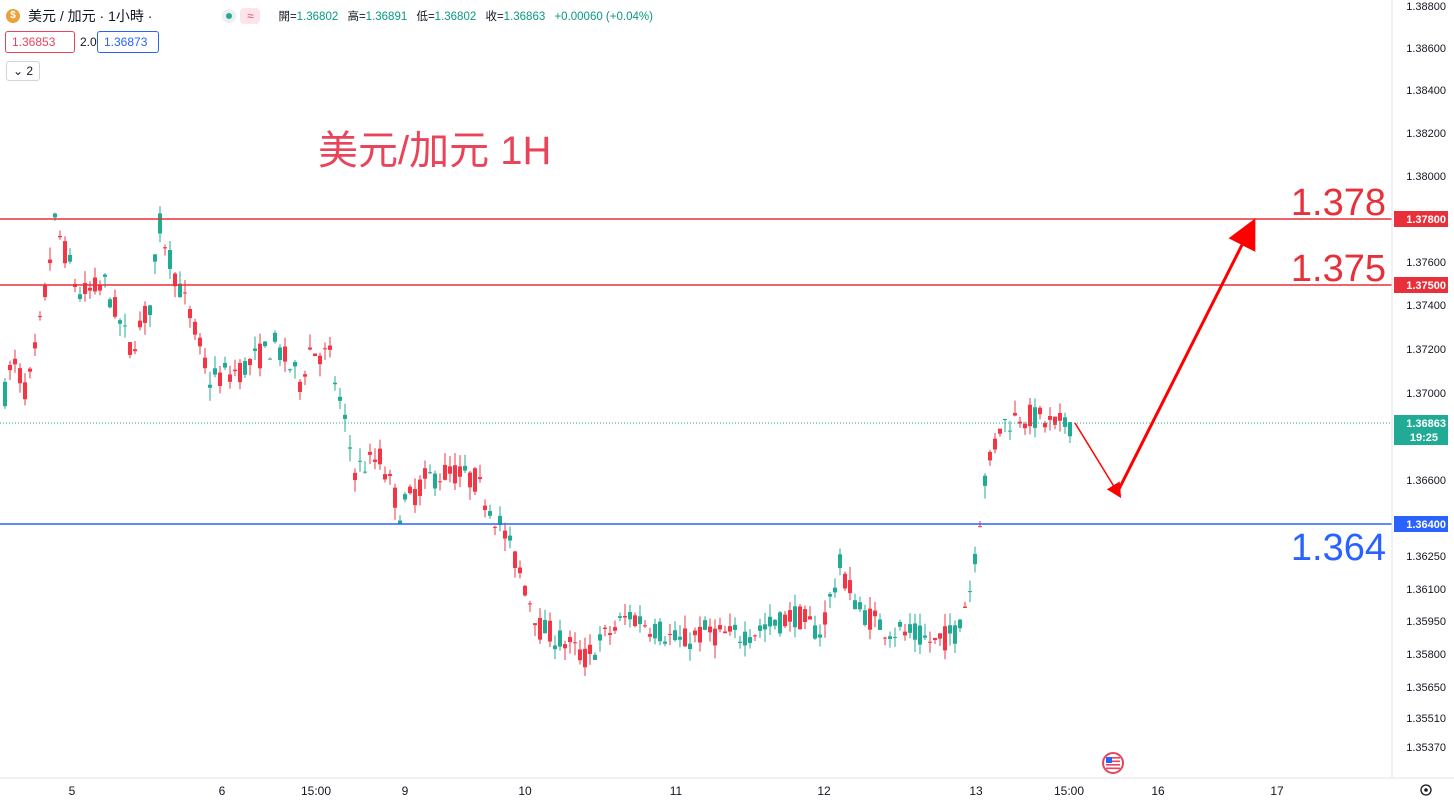  Describe the element at coordinates (1426, 394) in the screenshot. I see `y-tick-label: 1.37000` at that location.